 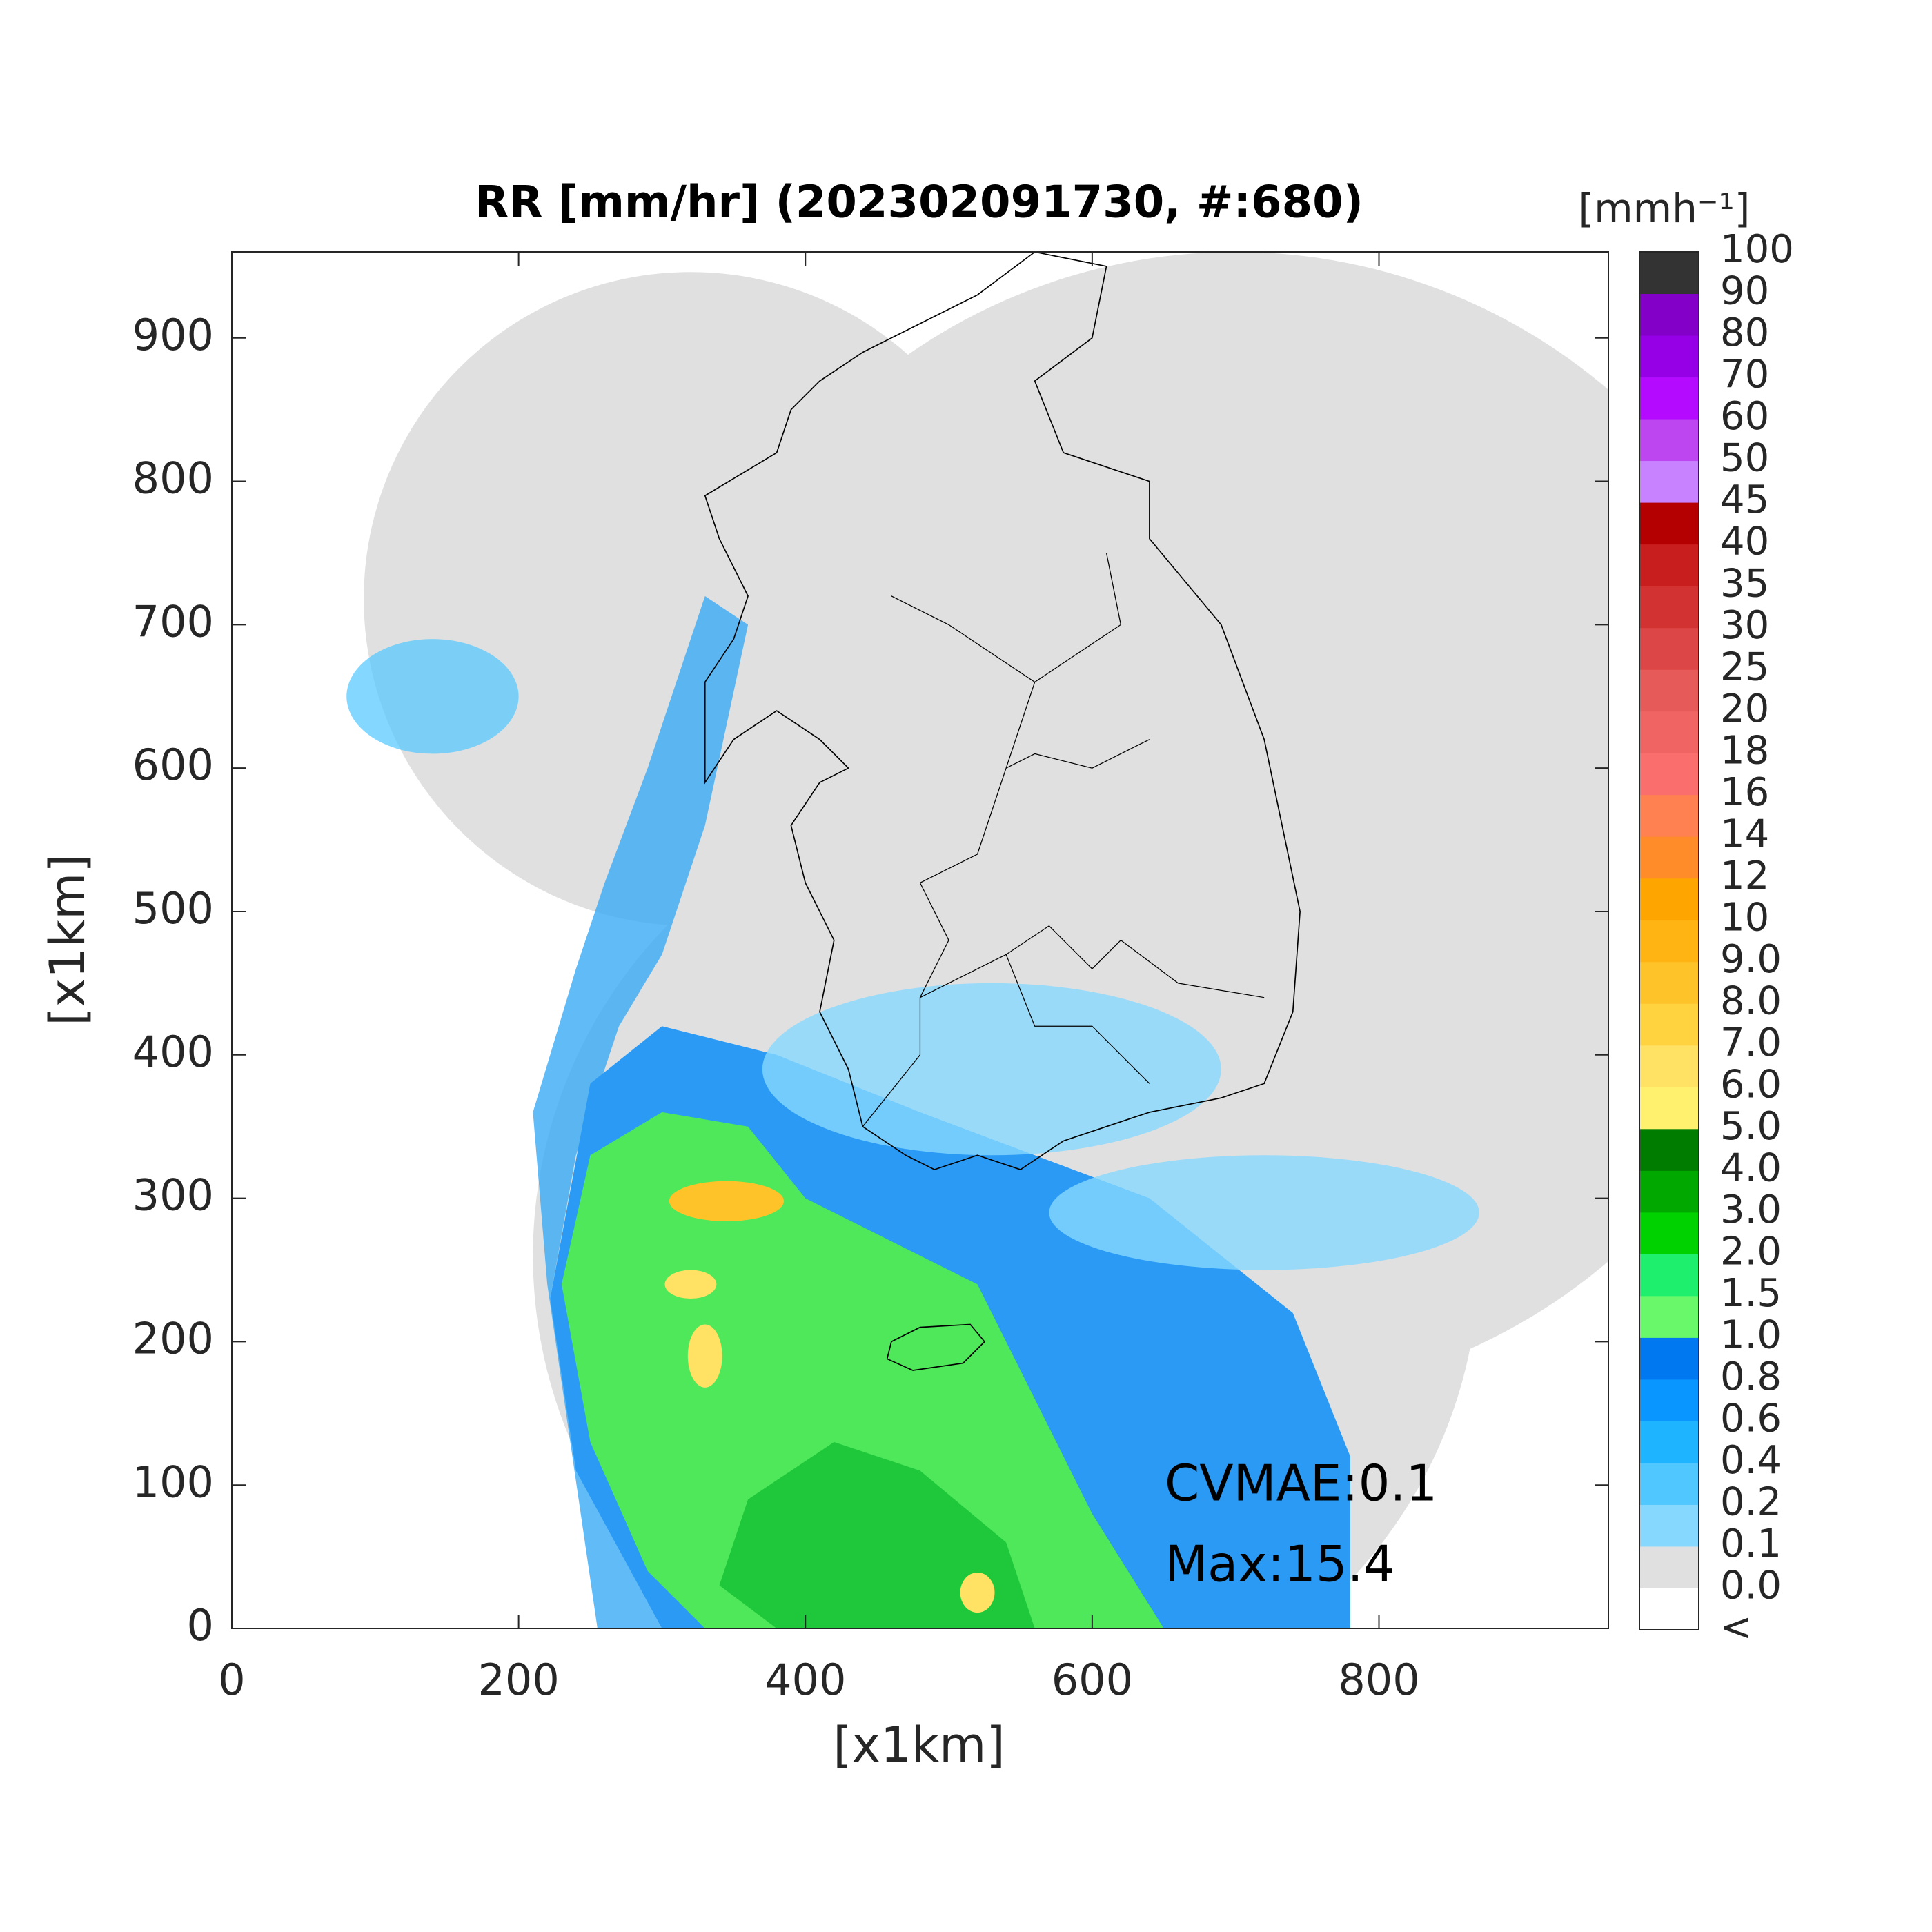 I want to click on chart-title: RR [mm/hr] (202302091730, #:680), so click(x=919, y=202).